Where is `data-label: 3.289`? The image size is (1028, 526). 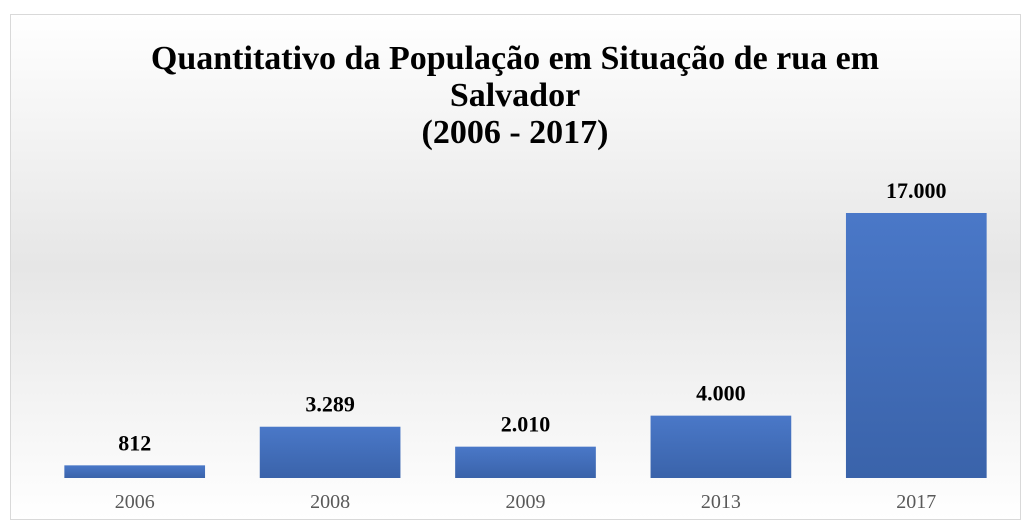
data-label: 3.289 is located at coordinates (330, 404).